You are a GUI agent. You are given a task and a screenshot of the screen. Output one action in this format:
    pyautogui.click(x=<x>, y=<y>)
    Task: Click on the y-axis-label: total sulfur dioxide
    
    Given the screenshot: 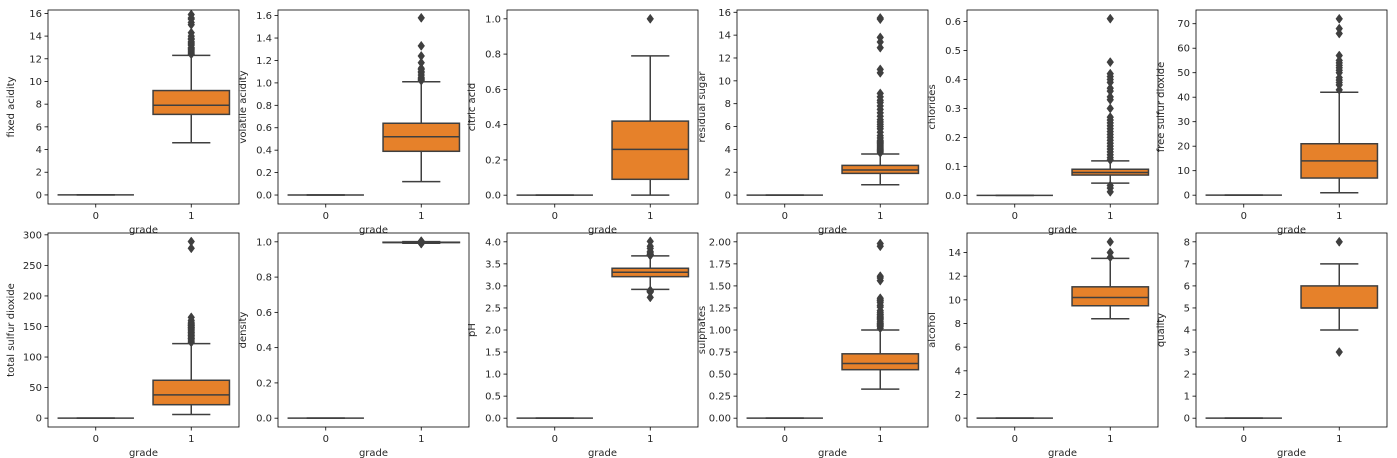 What is the action you would take?
    pyautogui.click(x=11, y=330)
    